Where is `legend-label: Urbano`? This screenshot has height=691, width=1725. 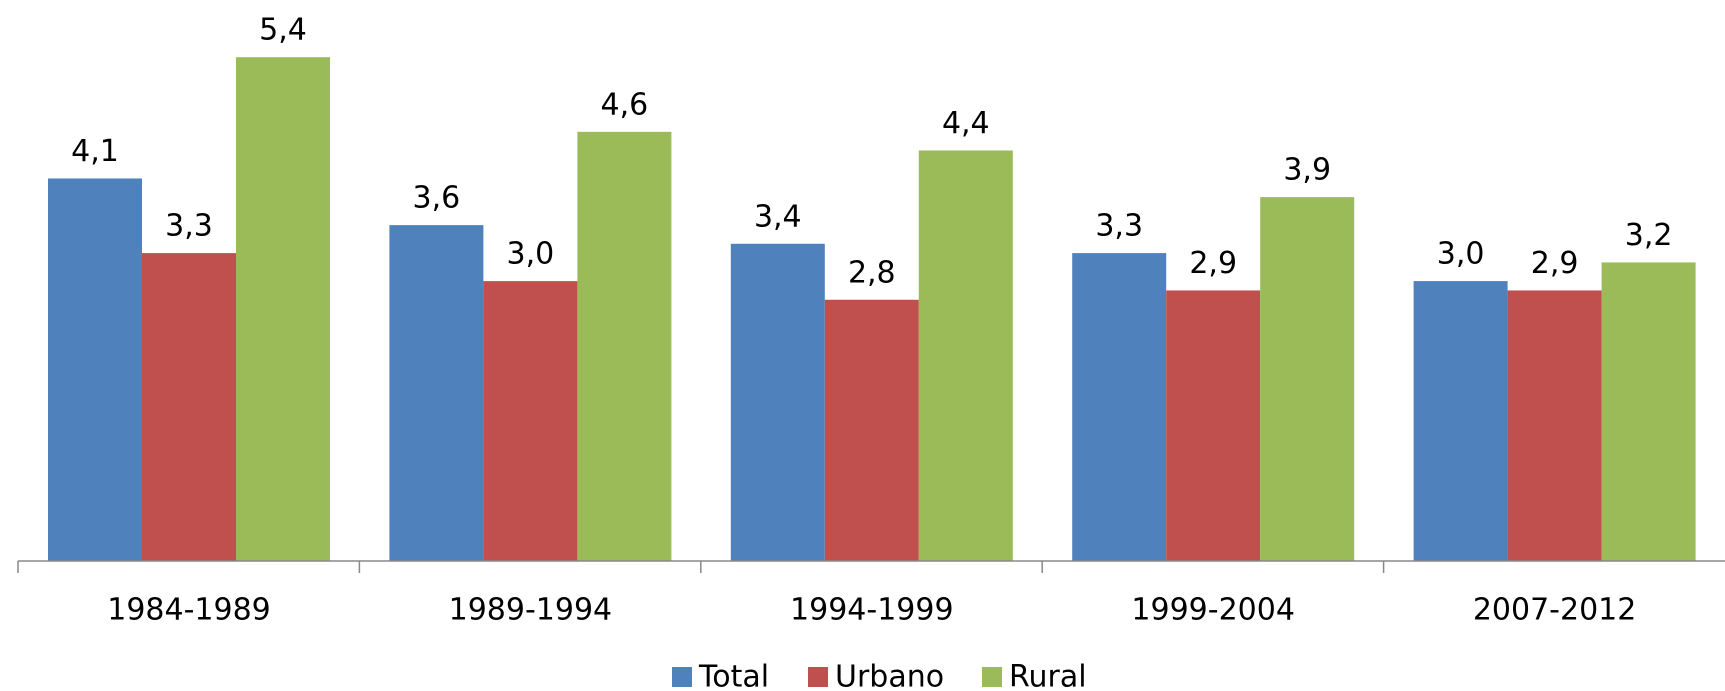
legend-label: Urbano is located at coordinates (889, 675).